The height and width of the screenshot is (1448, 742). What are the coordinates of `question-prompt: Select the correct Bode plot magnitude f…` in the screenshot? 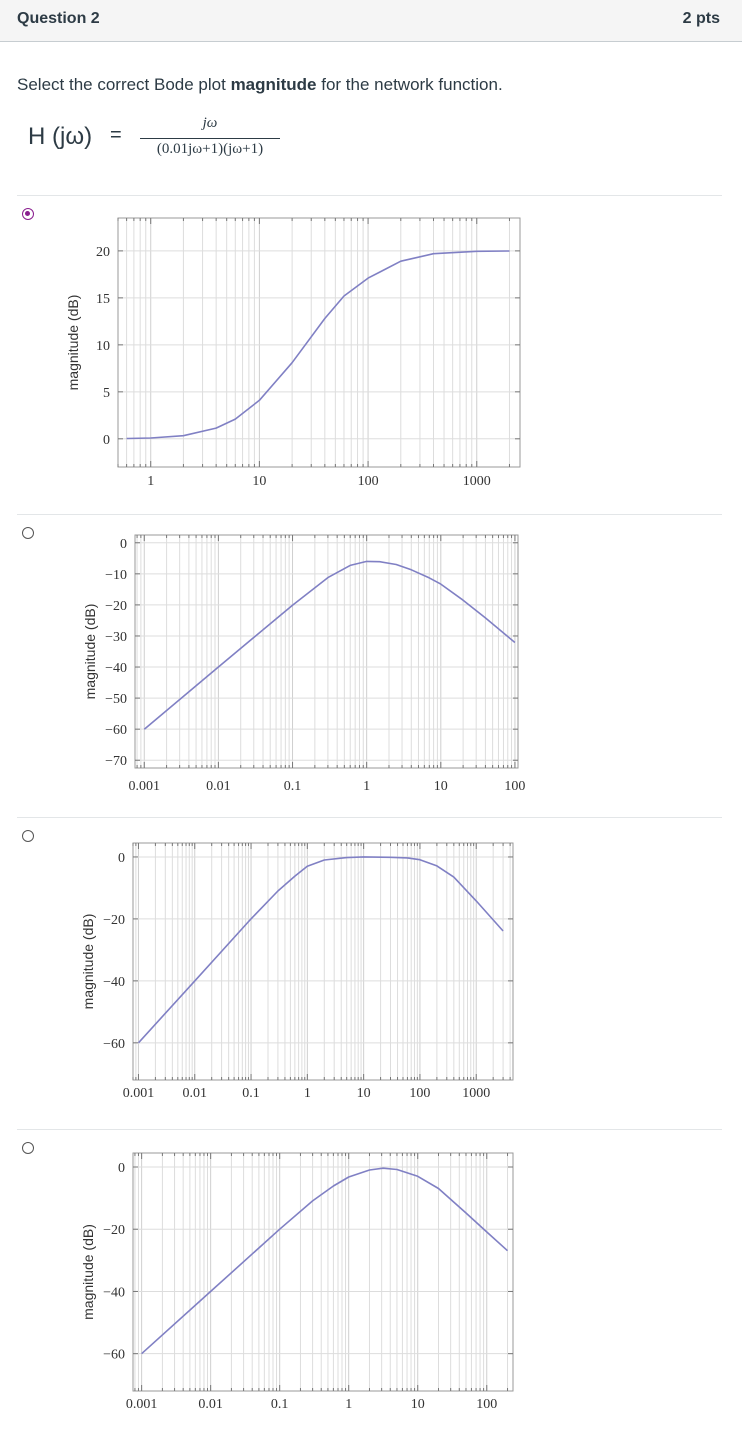 It's located at (260, 85).